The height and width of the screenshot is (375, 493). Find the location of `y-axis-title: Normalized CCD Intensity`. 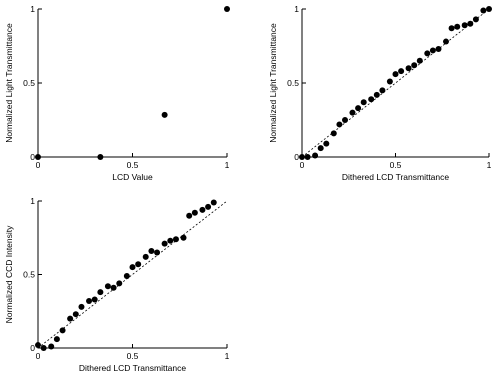

y-axis-title: Normalized CCD Intensity is located at coordinates (9, 274).